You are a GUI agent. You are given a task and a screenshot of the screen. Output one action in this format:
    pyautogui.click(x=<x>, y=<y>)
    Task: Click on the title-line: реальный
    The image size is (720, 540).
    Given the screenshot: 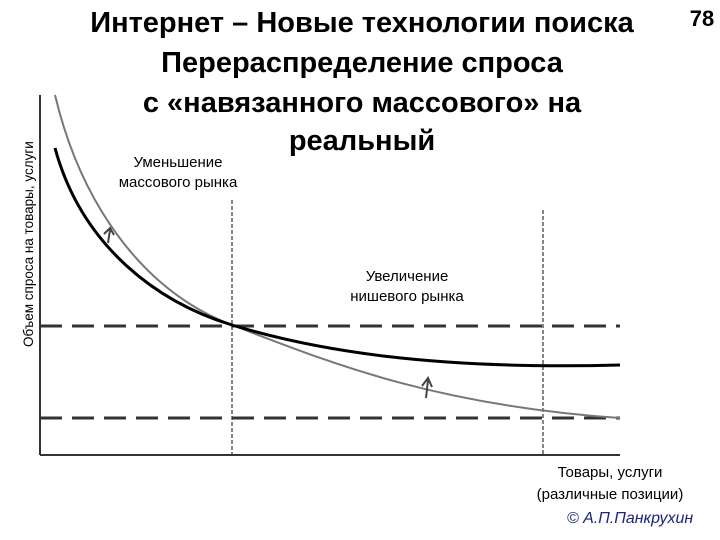 What is the action you would take?
    pyautogui.click(x=362, y=141)
    